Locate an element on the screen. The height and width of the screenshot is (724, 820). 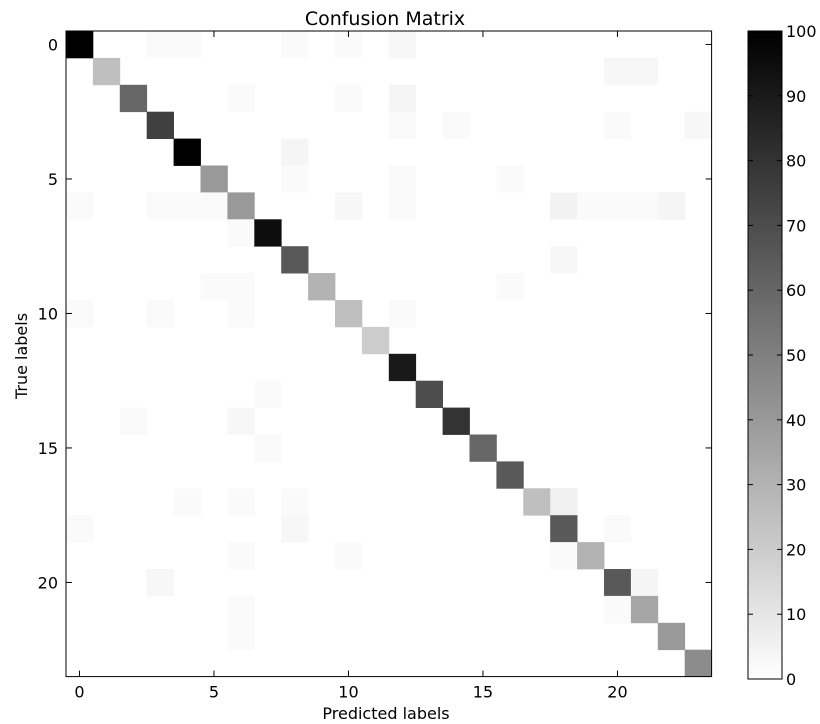
x-tick-label: 5 is located at coordinates (214, 692).